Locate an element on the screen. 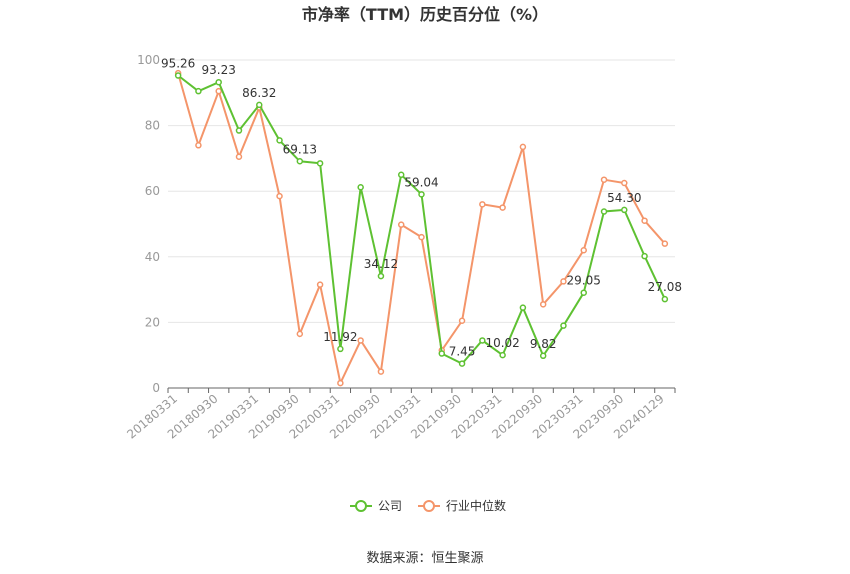 This screenshot has width=850, height=574. data-label: 7.45 is located at coordinates (462, 352).